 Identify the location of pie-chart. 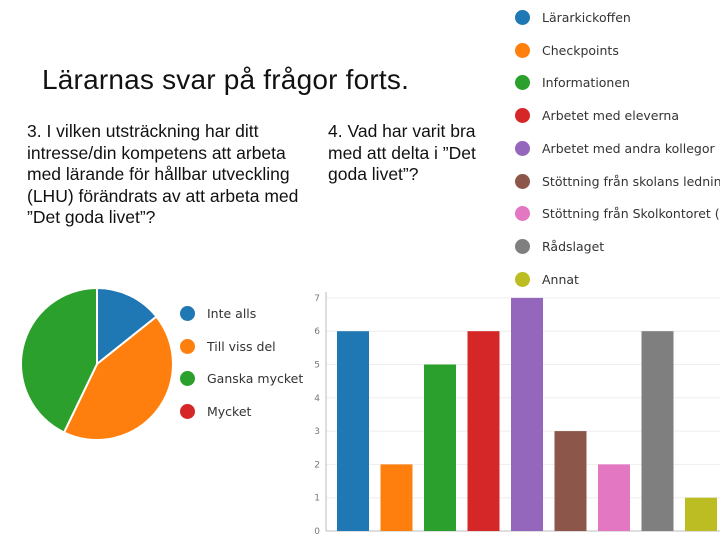
(97, 363).